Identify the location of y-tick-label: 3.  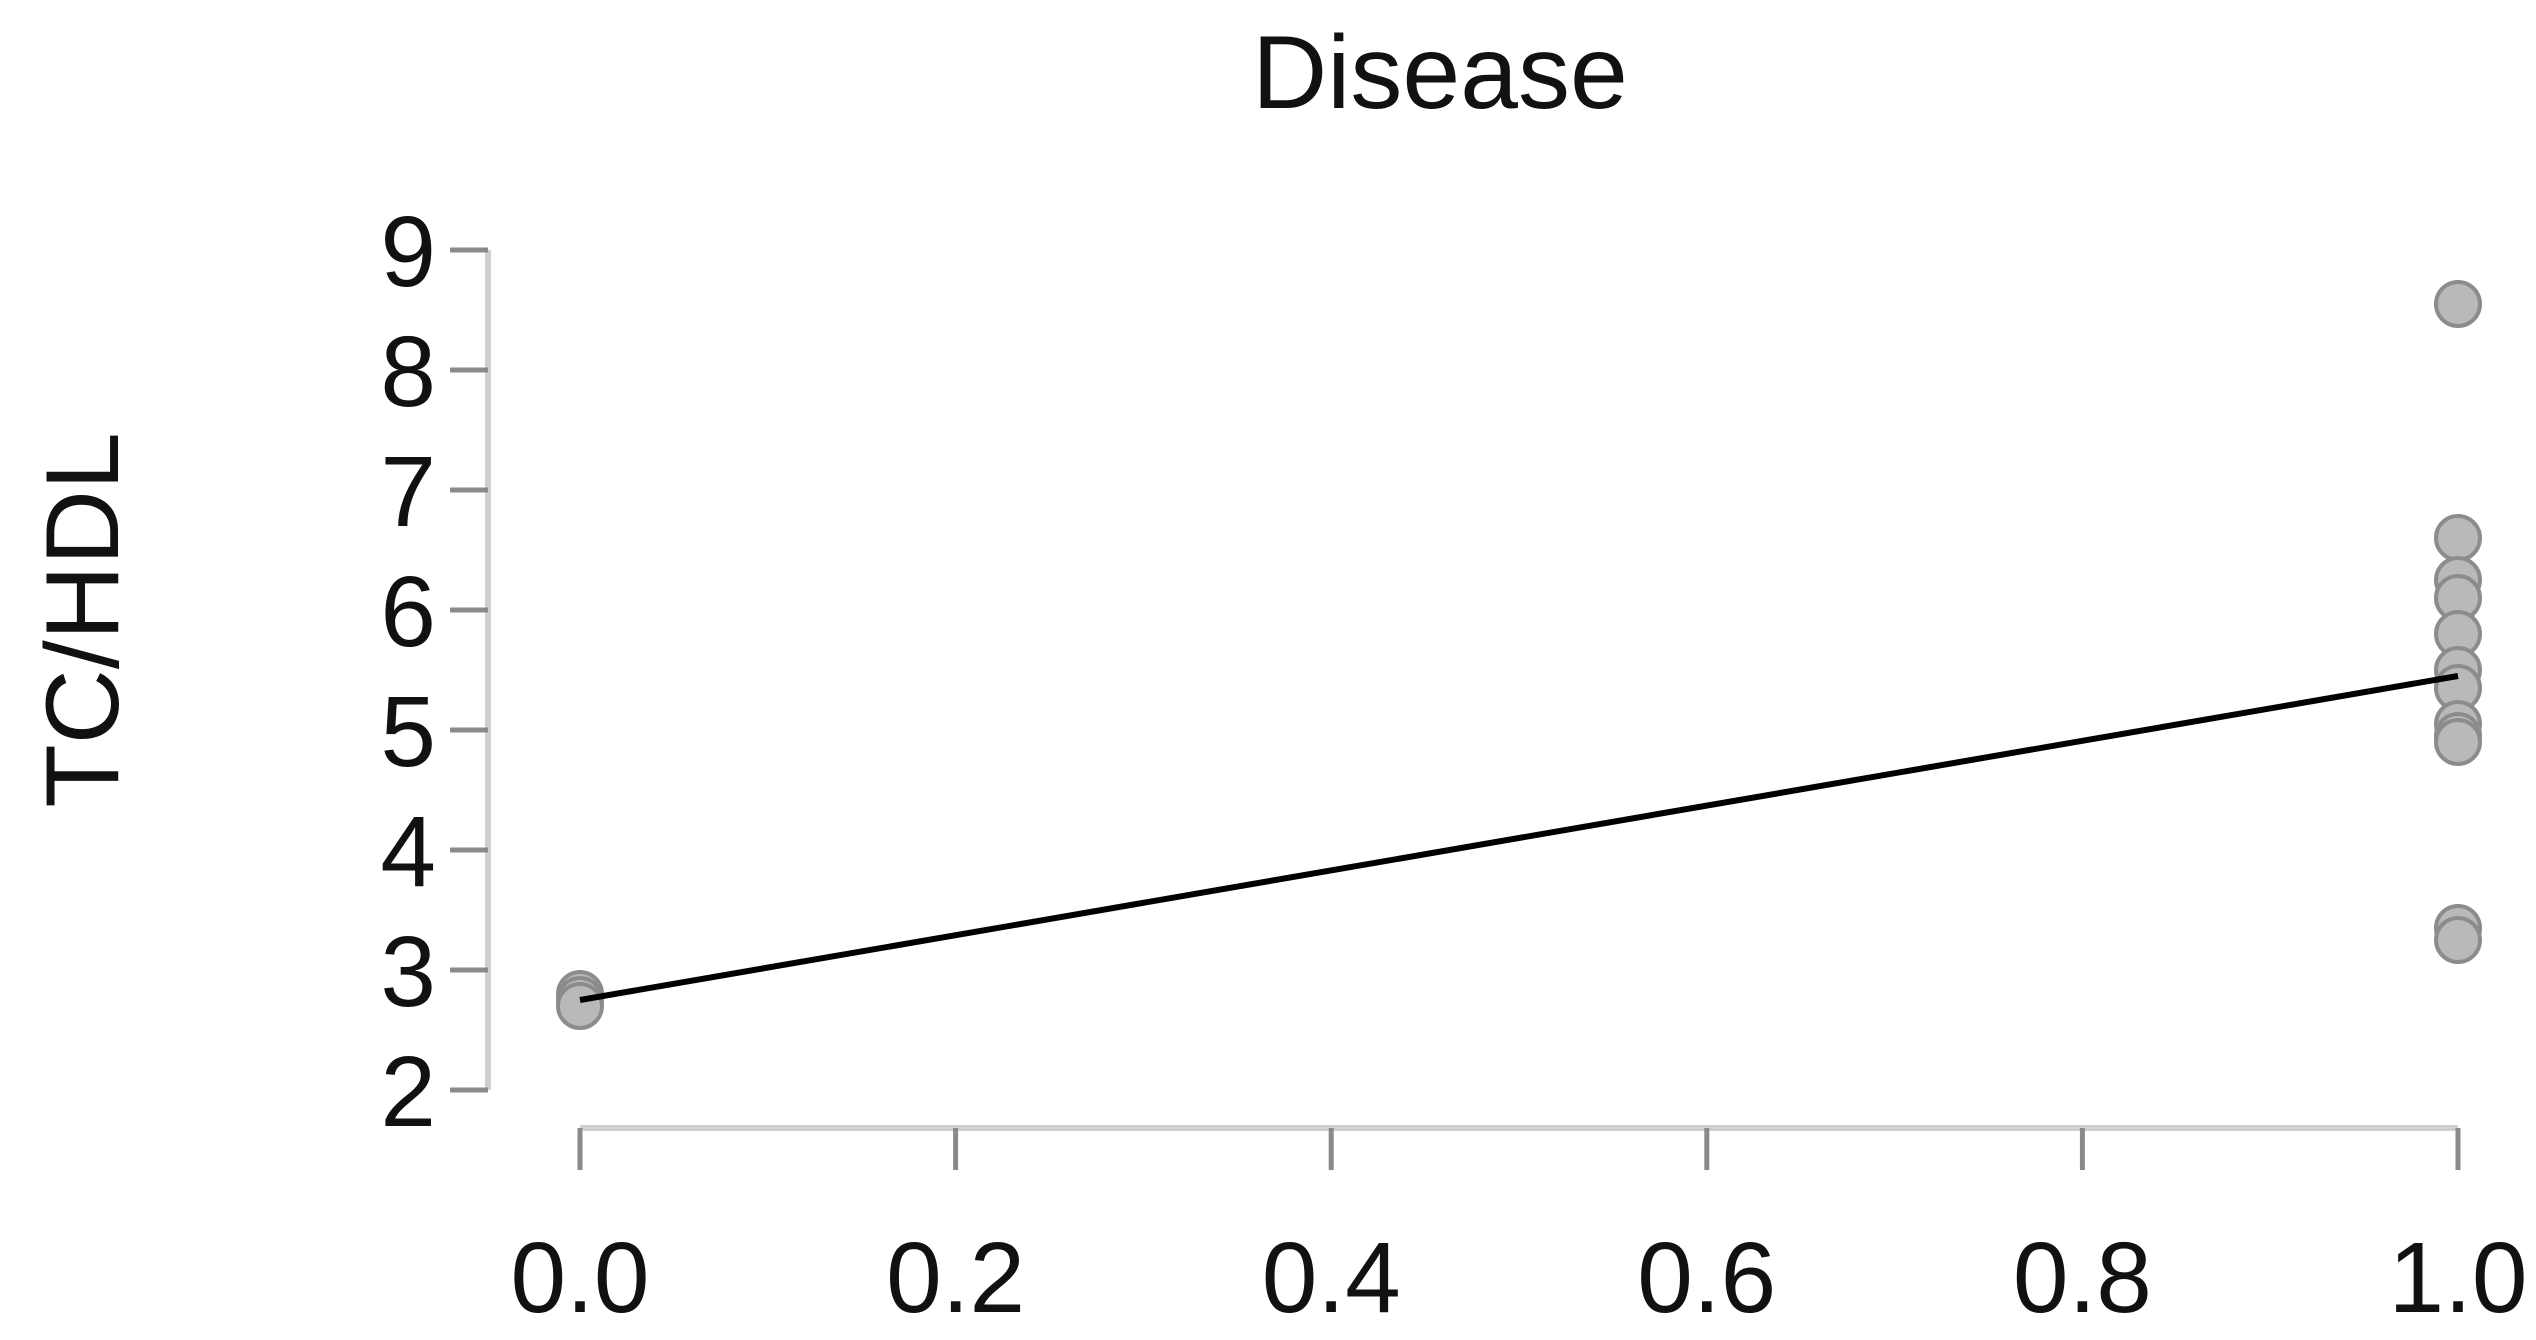
(408, 972).